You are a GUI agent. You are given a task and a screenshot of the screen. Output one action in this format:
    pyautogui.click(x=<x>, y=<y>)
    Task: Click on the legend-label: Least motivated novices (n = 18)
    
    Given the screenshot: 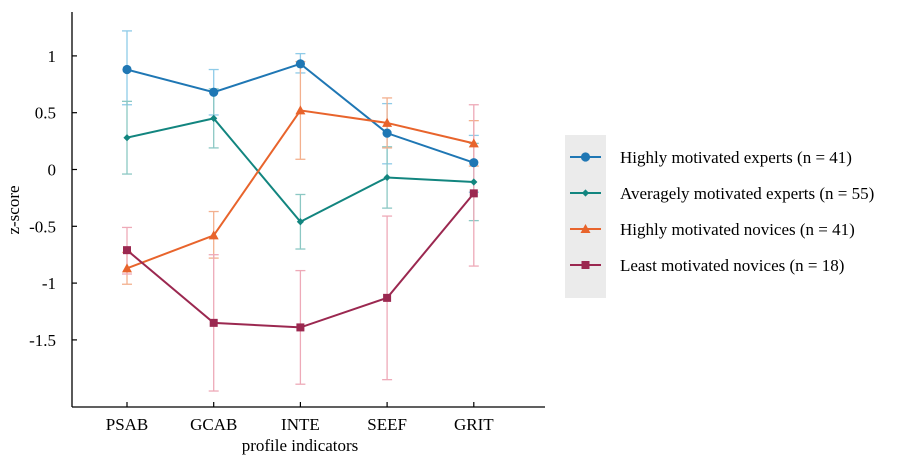 What is the action you would take?
    pyautogui.click(x=732, y=265)
    